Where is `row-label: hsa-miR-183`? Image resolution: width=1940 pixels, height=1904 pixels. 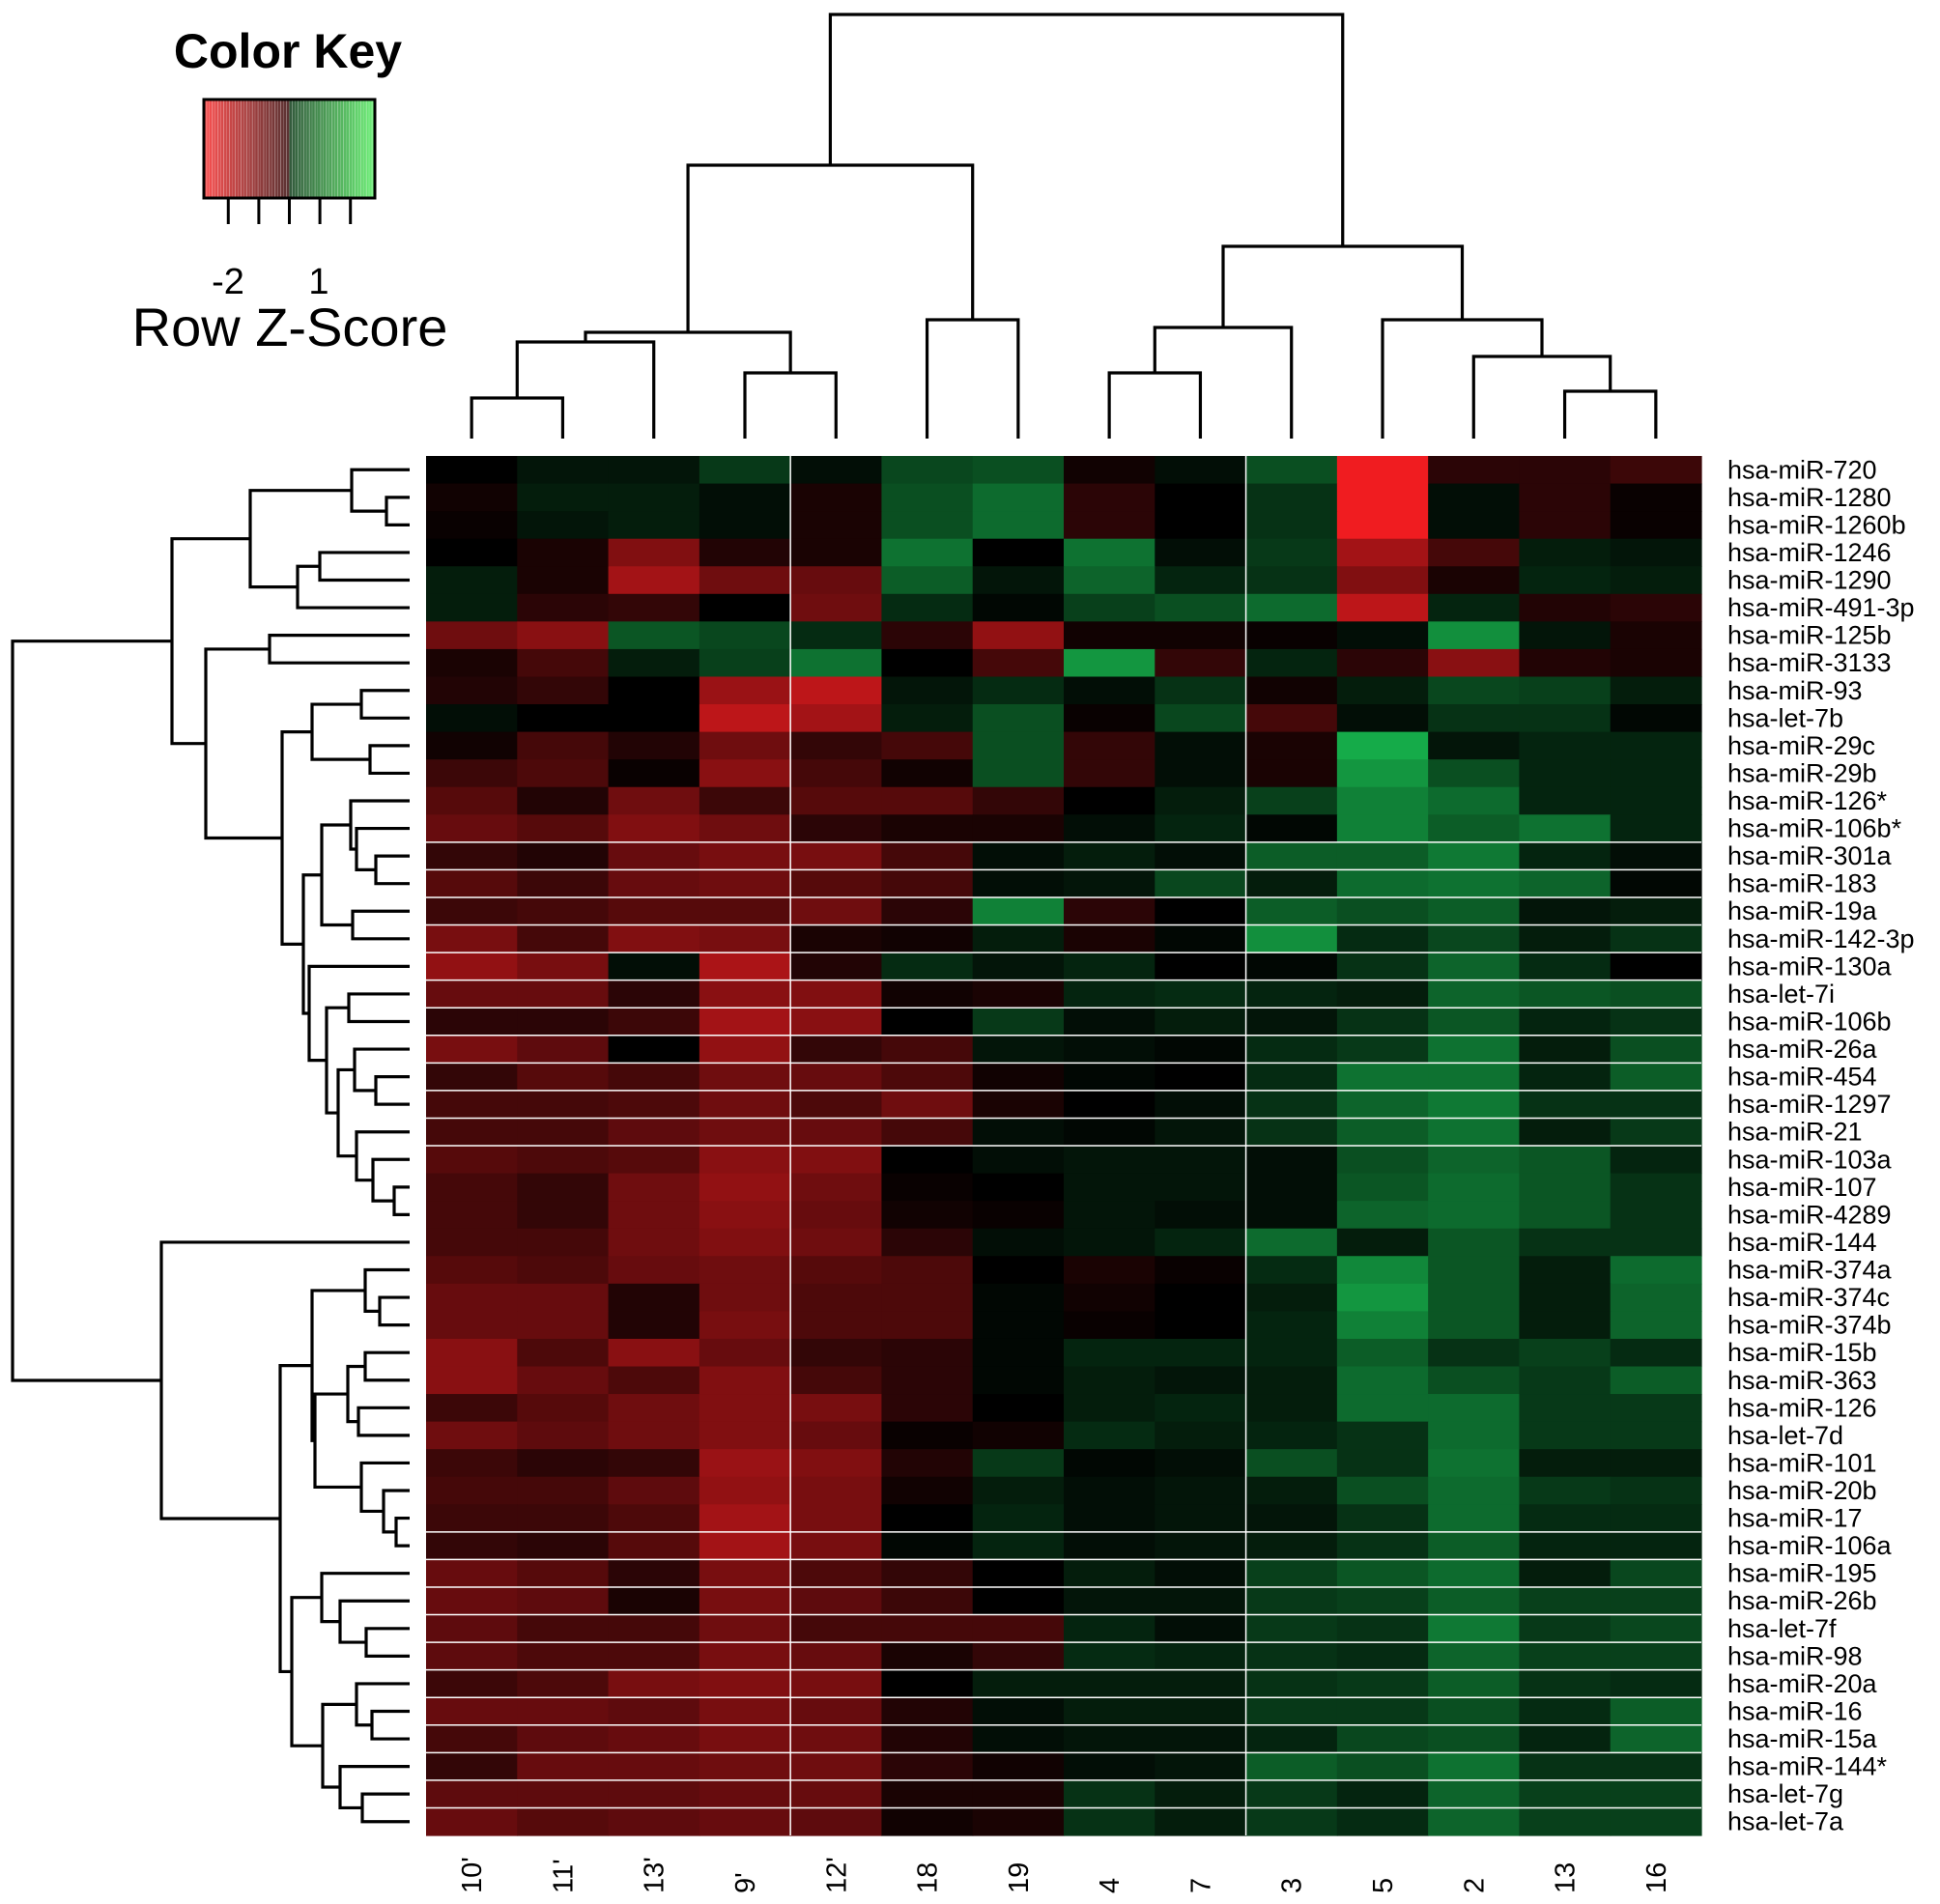
row-label: hsa-miR-183 is located at coordinates (1802, 883).